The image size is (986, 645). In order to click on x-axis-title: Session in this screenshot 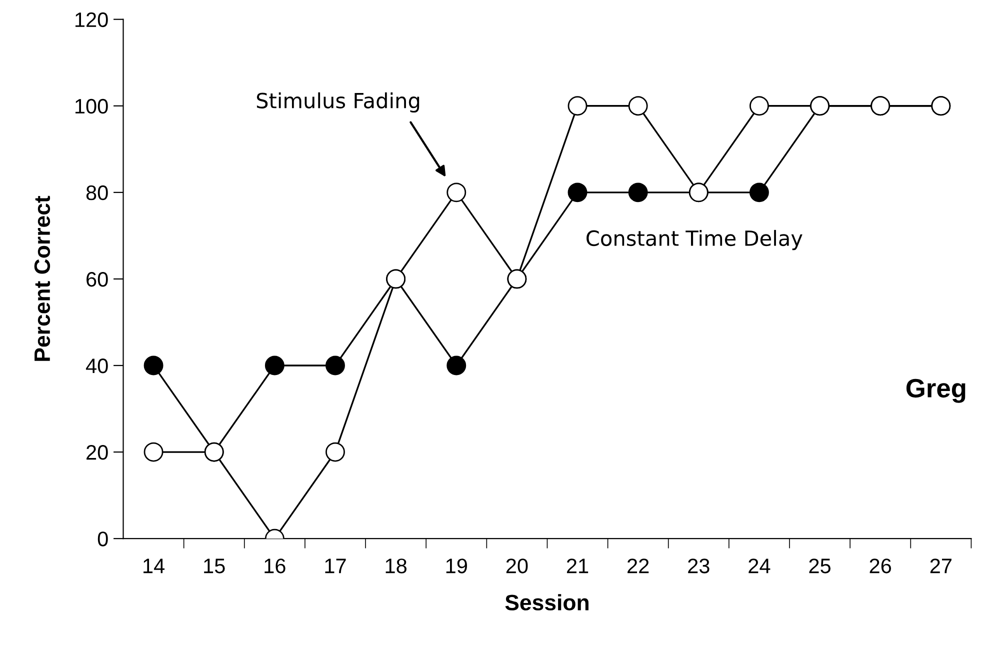, I will do `click(546, 602)`.